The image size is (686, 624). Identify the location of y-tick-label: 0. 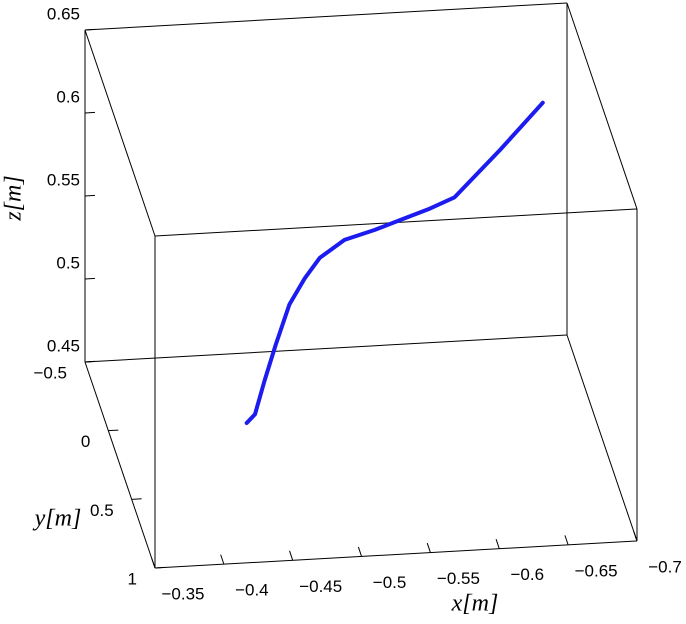
(85, 441).